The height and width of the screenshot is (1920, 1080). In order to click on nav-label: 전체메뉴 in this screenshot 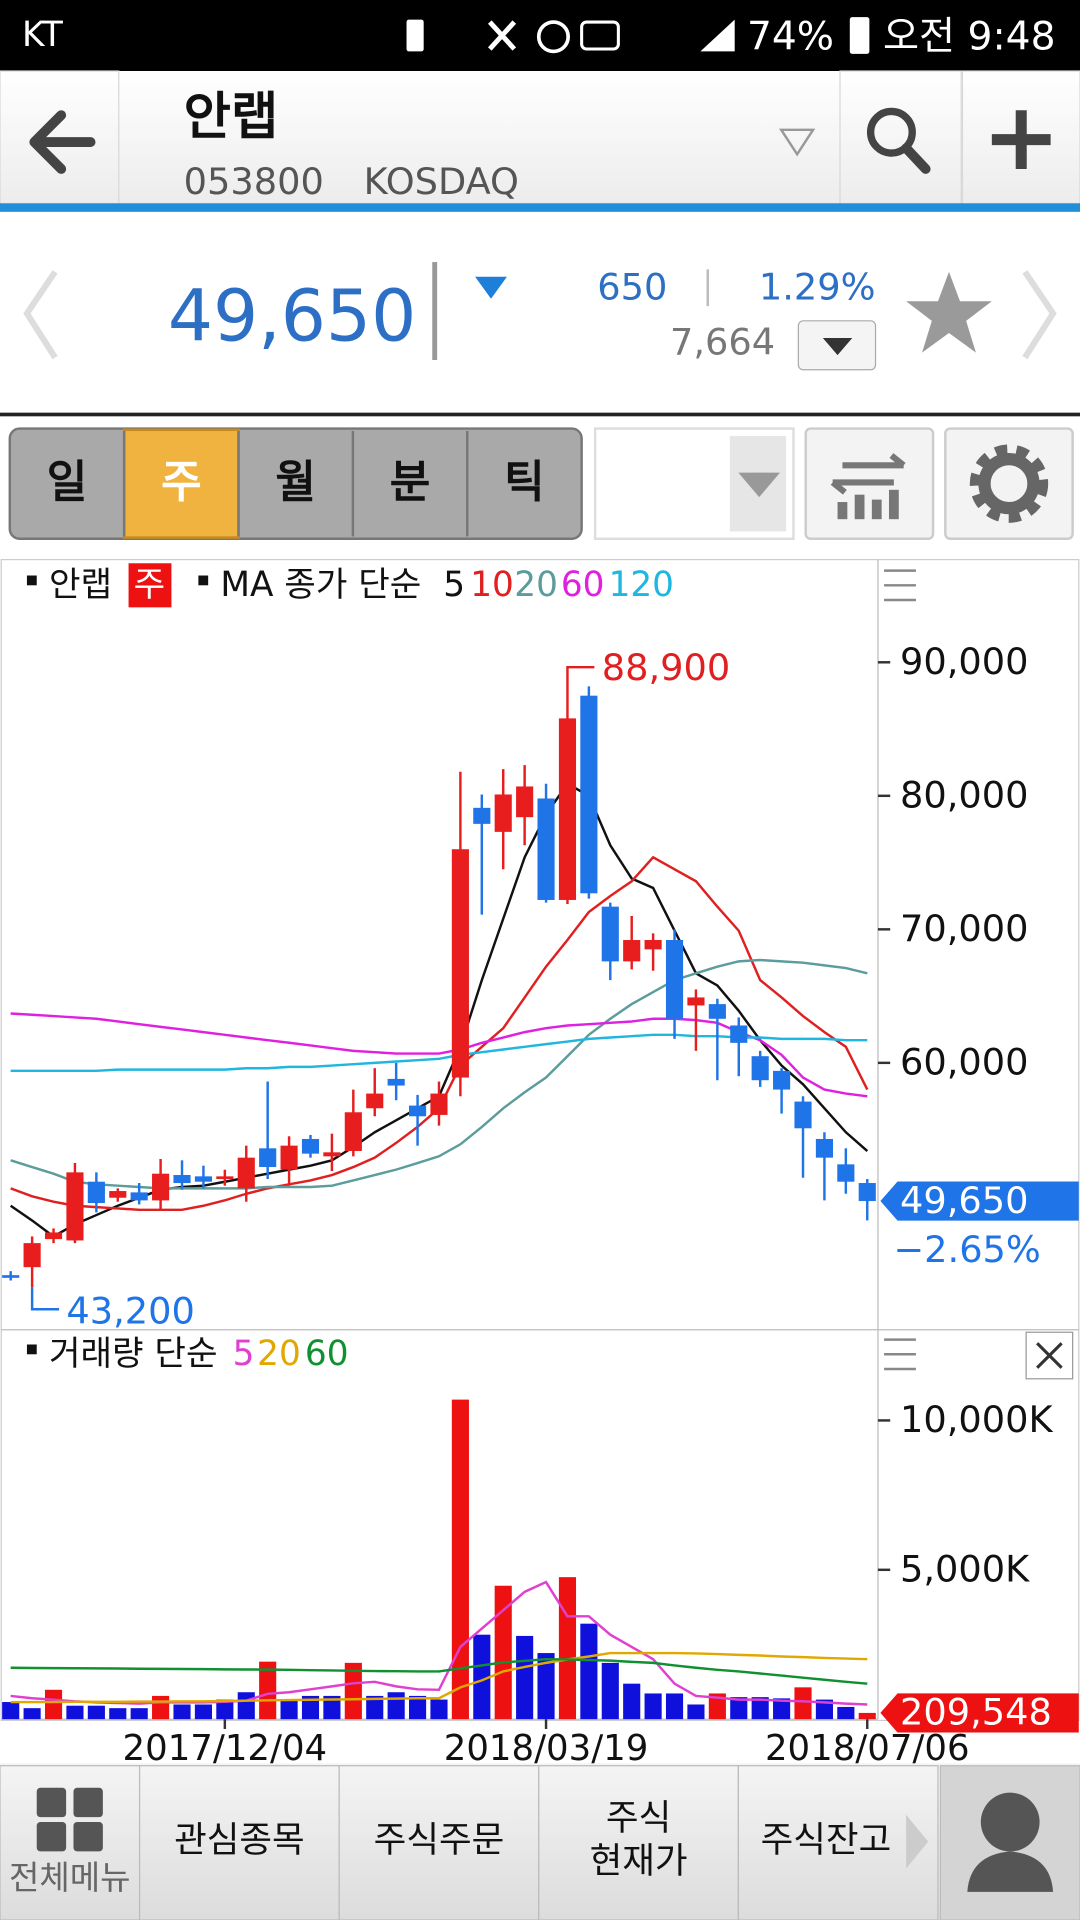, I will do `click(70, 1877)`.